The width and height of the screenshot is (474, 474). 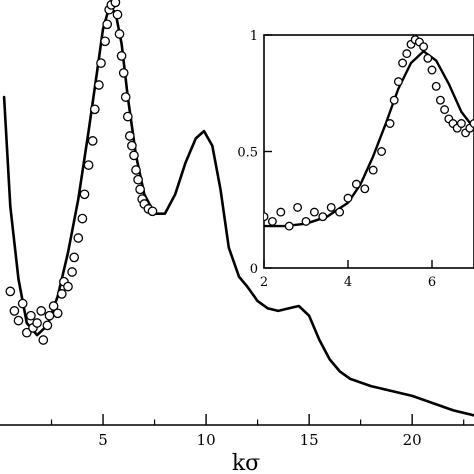 What do you see at coordinates (206, 440) in the screenshot?
I see `main-x-tick-label: 10` at bounding box center [206, 440].